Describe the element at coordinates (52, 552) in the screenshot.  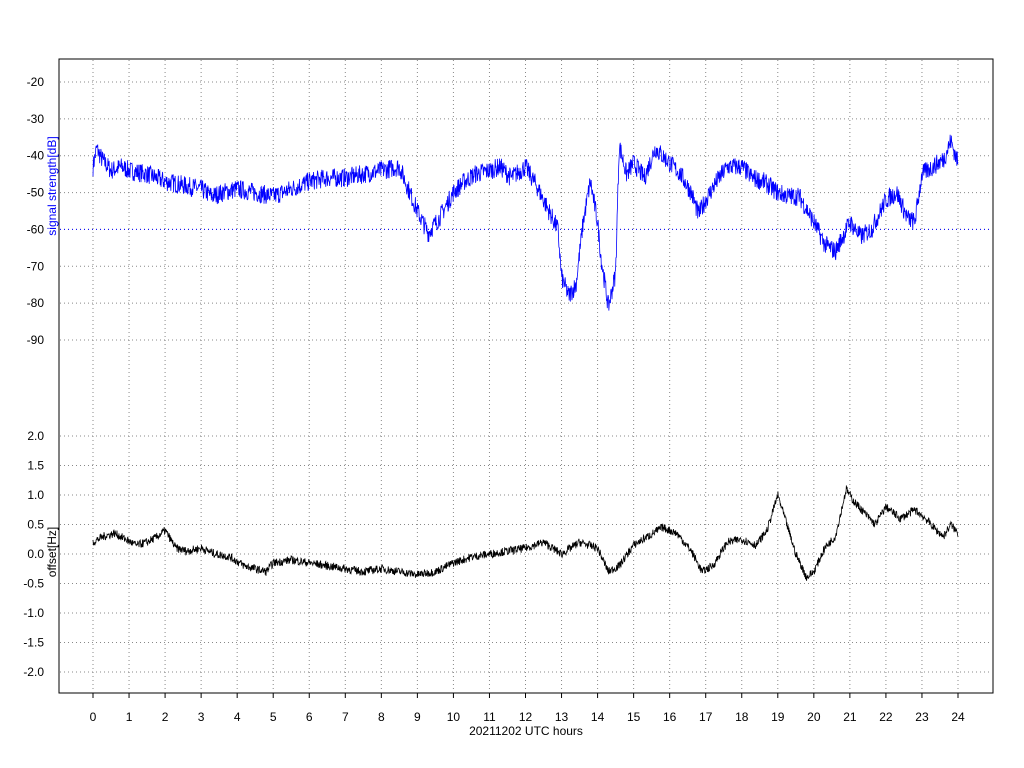
I see `y-axis-label-offset: offset[Hz]` at that location.